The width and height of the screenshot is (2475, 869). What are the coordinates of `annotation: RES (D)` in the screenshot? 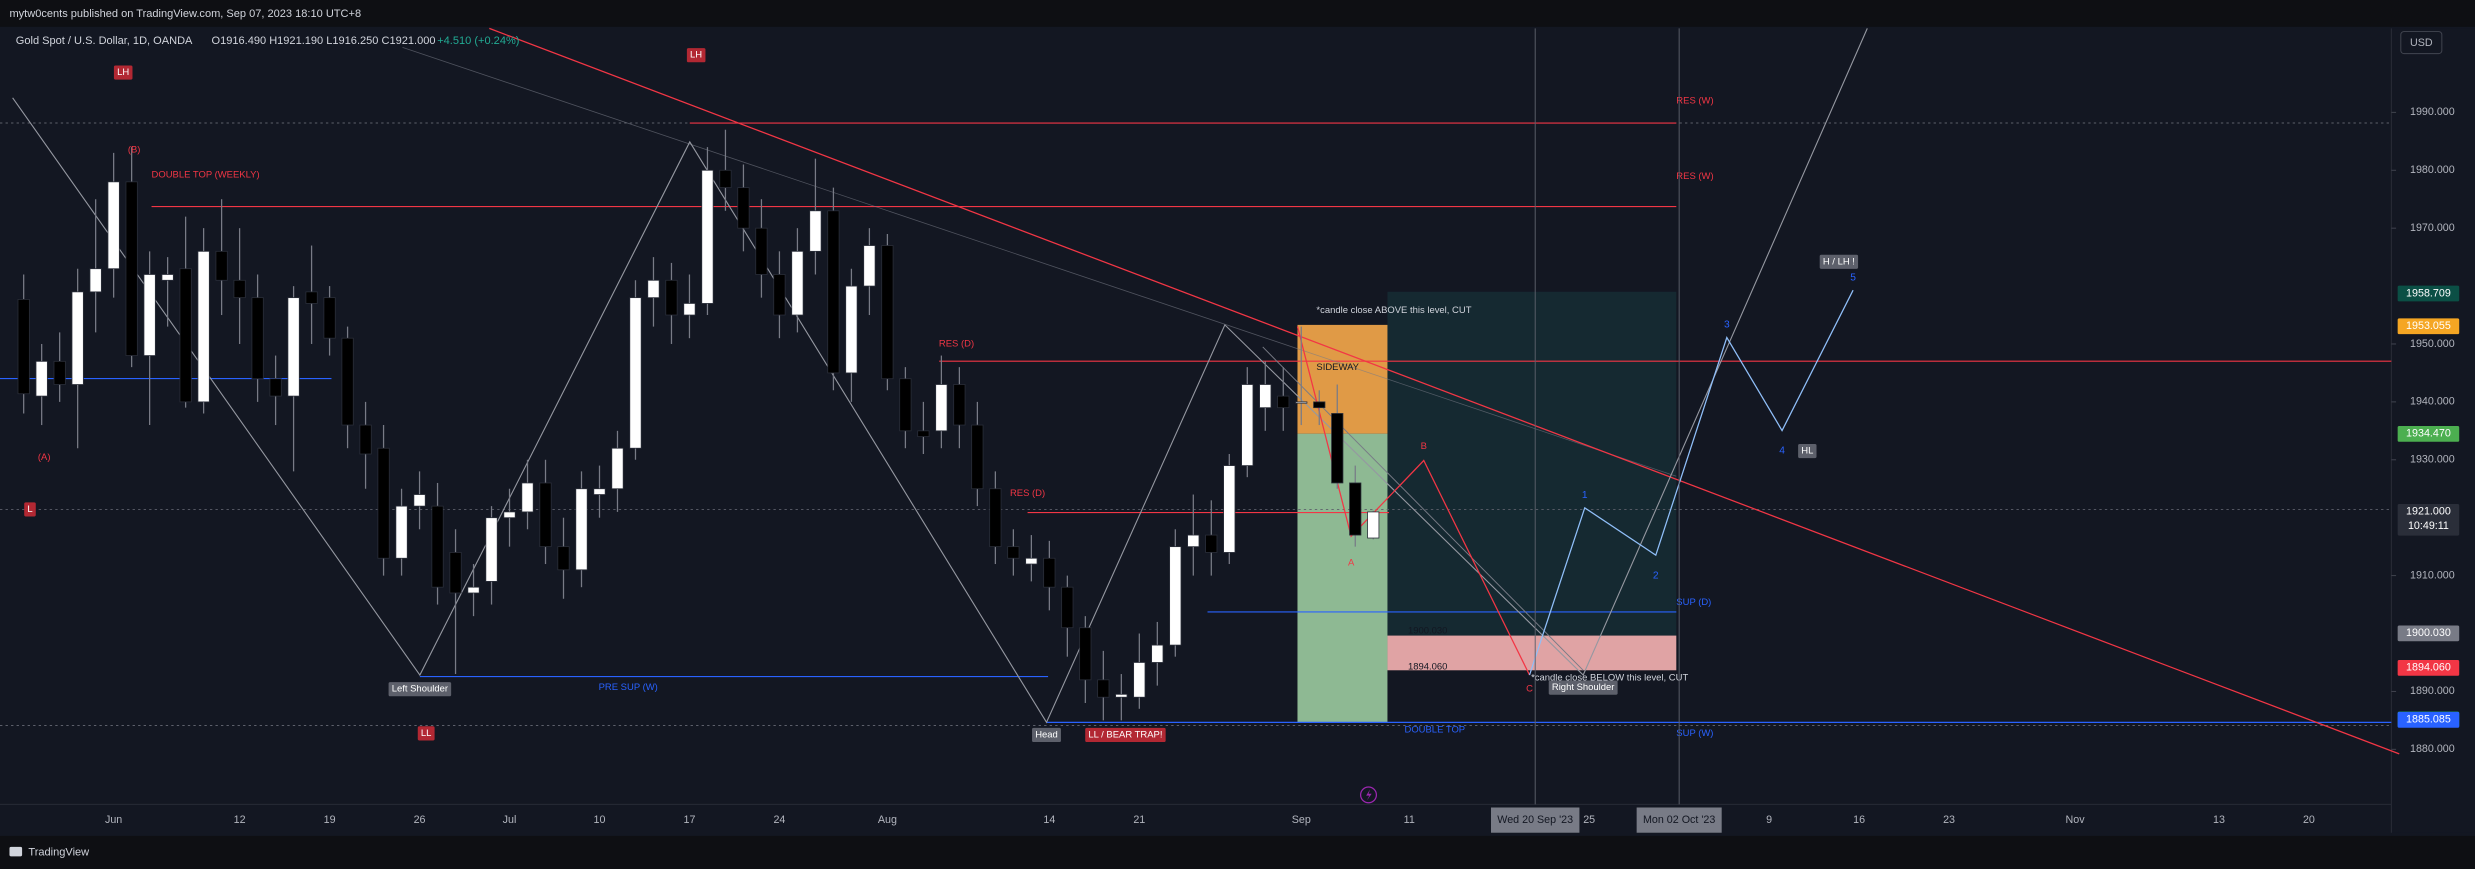 It's located at (1027, 493).